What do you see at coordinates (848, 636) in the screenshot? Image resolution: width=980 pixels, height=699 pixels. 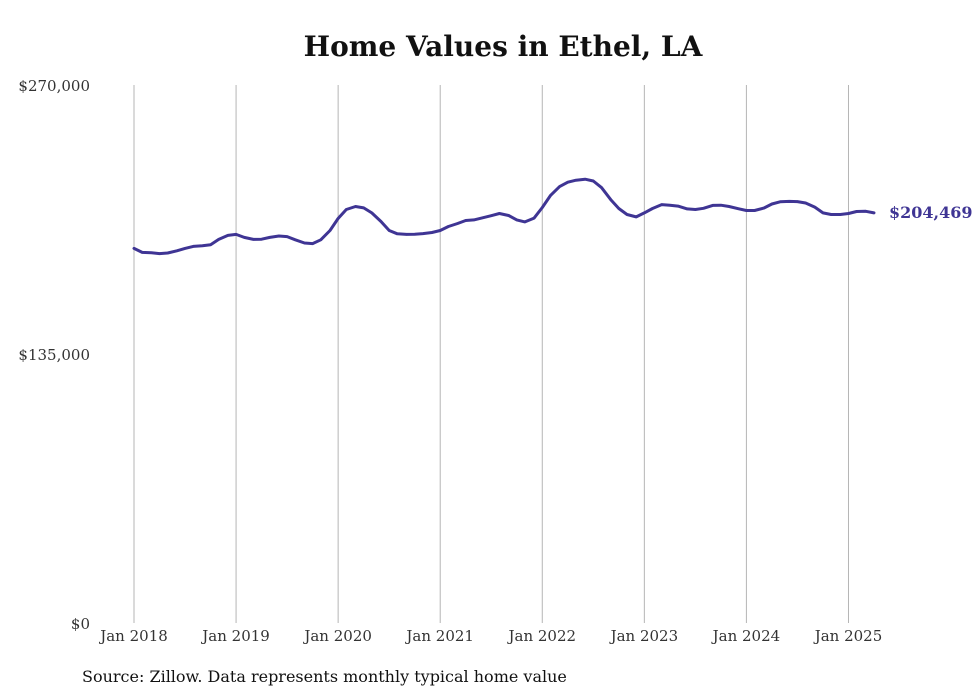 I see `x-tick-label: Jan 2025` at bounding box center [848, 636].